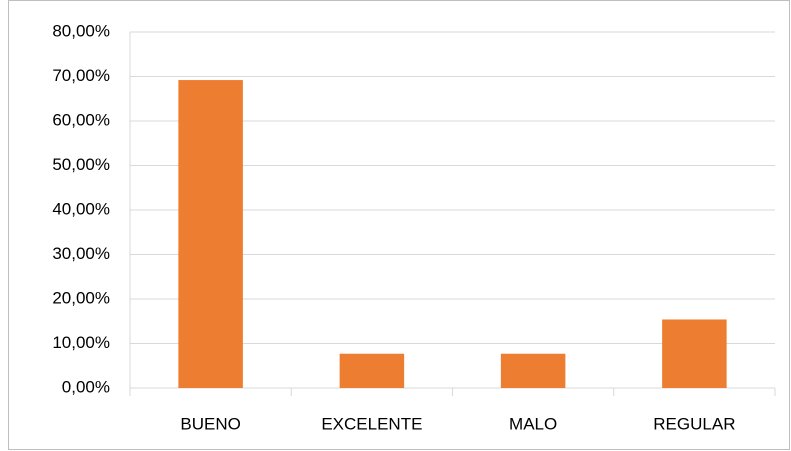 This screenshot has height=451, width=791. What do you see at coordinates (81, 253) in the screenshot?
I see `y-tick-label: 30,00%` at bounding box center [81, 253].